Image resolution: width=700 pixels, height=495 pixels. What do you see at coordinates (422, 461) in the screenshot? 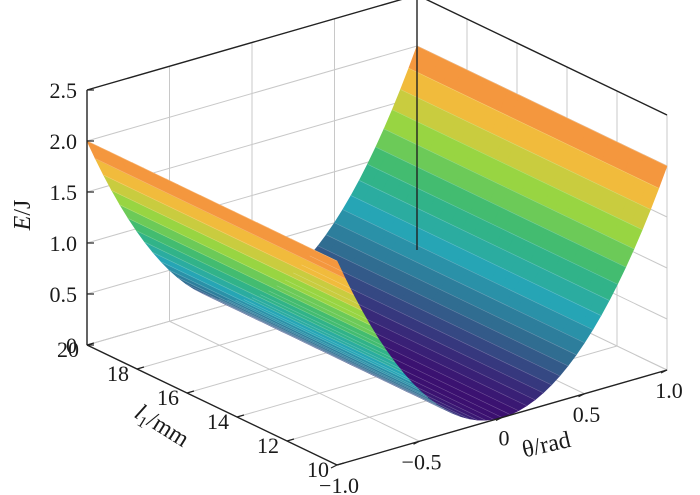
I see `x-tick-label: −0.5` at bounding box center [422, 461].